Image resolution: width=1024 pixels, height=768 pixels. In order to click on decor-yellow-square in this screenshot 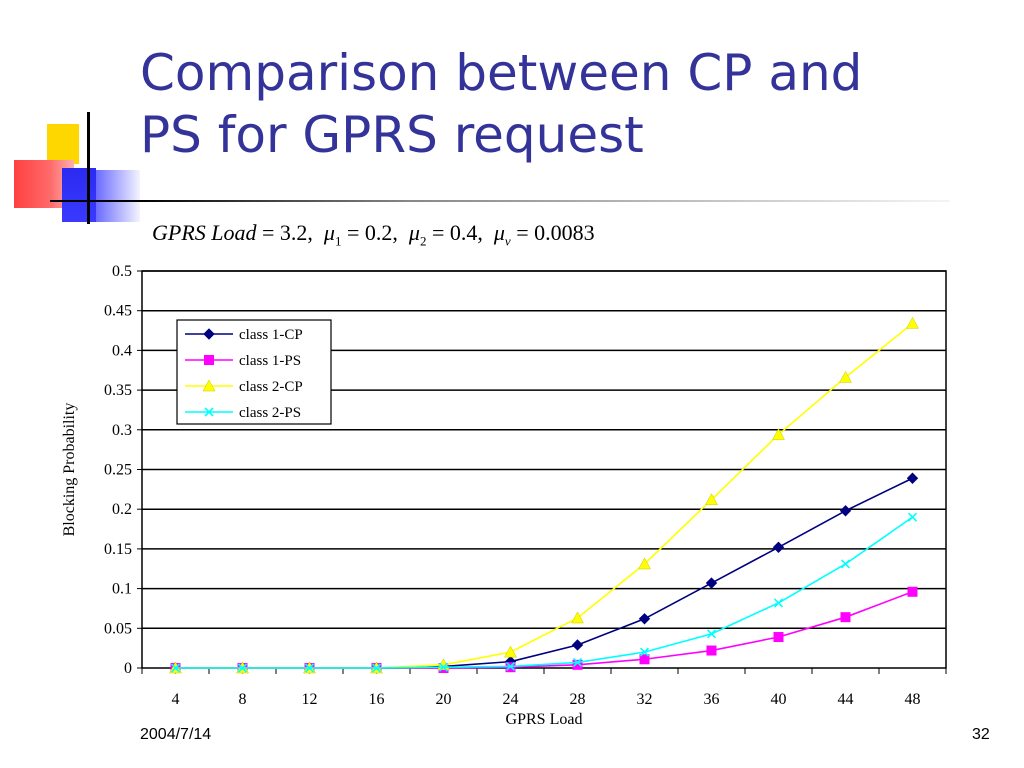, I will do `click(63, 144)`.